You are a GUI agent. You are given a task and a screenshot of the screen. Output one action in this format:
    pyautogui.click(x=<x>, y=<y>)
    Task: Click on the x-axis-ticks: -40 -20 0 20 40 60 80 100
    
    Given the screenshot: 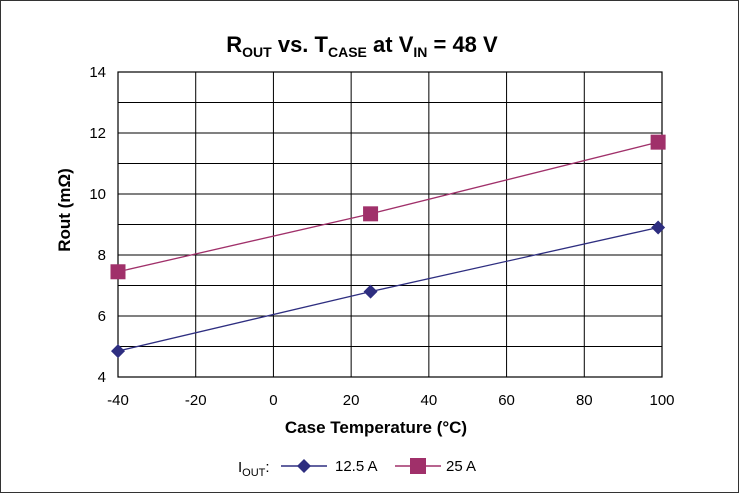 What is the action you would take?
    pyautogui.click(x=390, y=400)
    